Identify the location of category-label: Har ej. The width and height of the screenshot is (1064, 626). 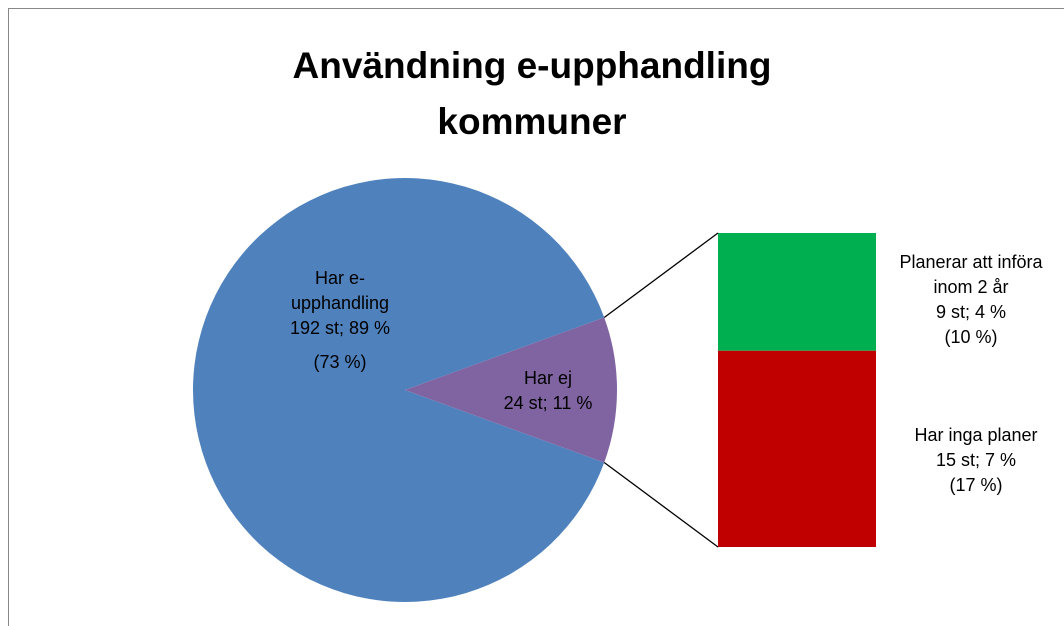
(547, 378).